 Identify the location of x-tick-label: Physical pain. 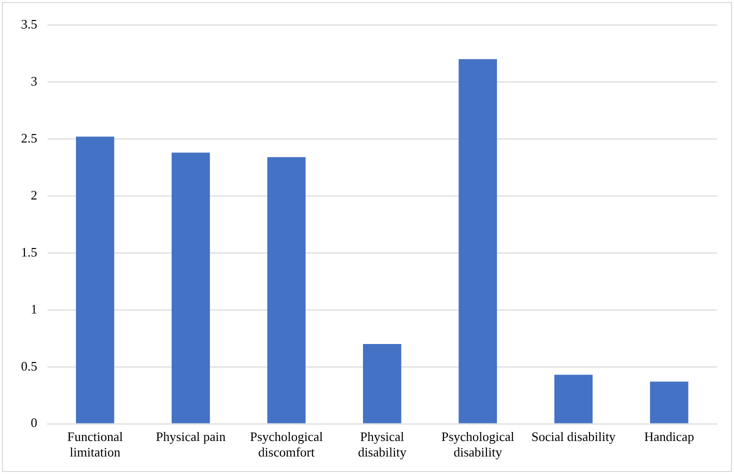
(191, 436).